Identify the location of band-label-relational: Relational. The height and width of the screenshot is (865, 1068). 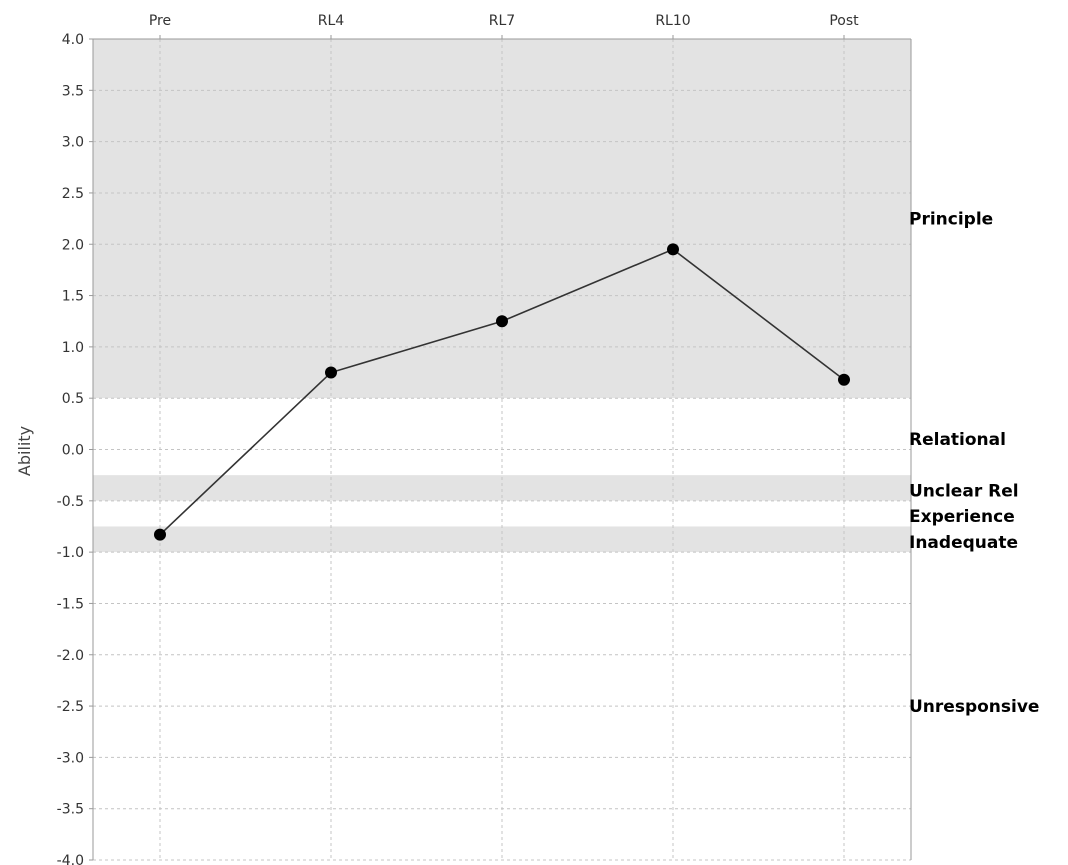
(957, 440).